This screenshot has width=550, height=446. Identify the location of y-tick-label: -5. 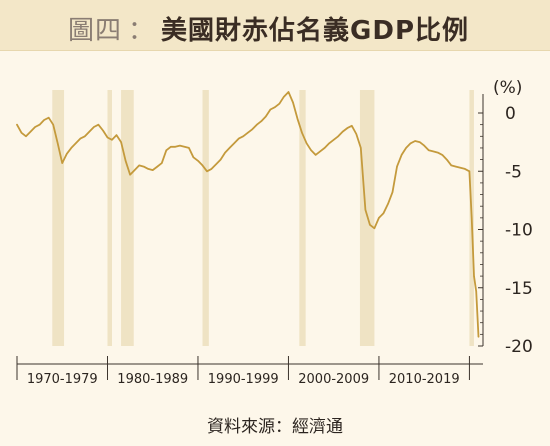
(513, 172).